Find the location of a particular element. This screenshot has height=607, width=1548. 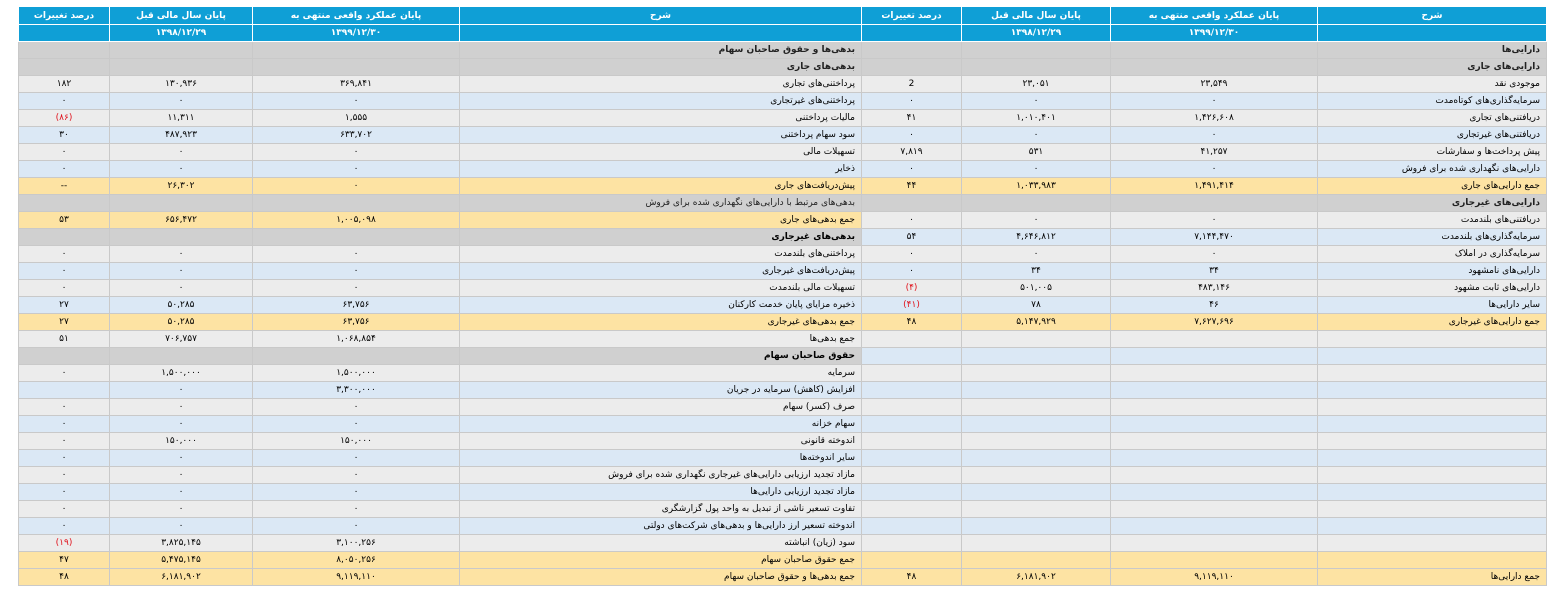

liab-desc-cell: مالیات پرداختنی is located at coordinates (660, 118).